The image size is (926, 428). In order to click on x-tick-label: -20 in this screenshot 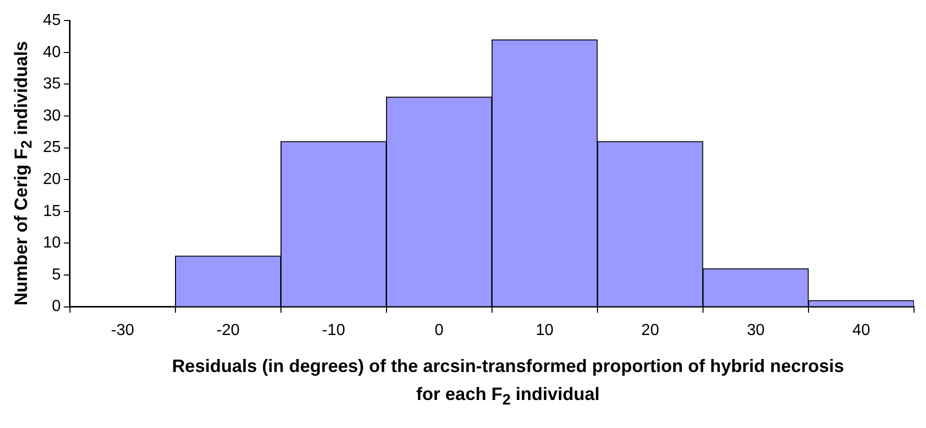, I will do `click(228, 330)`.